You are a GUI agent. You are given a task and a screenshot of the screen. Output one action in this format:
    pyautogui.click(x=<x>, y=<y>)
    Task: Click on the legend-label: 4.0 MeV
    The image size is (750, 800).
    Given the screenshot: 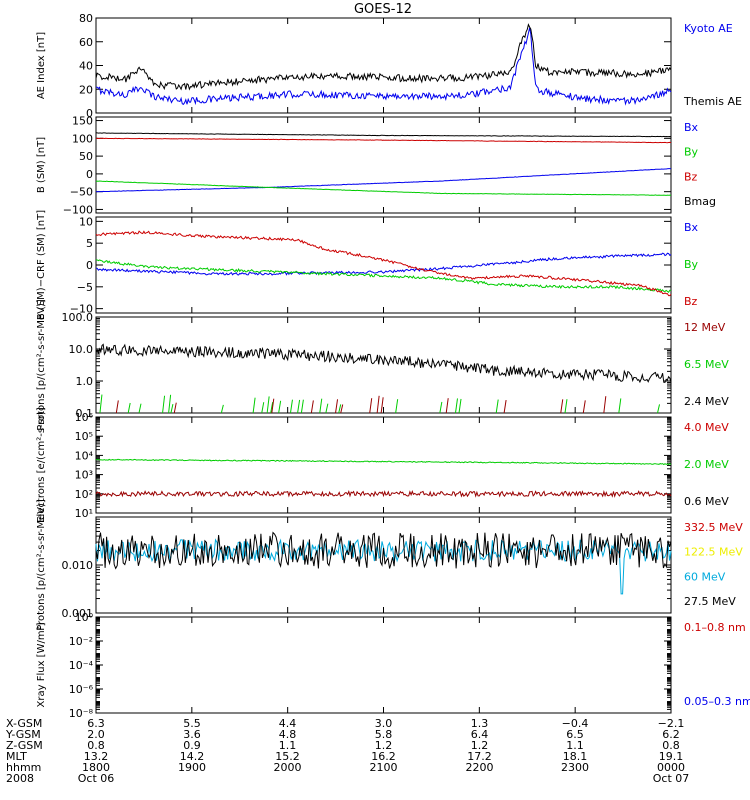 What is the action you would take?
    pyautogui.click(x=706, y=427)
    